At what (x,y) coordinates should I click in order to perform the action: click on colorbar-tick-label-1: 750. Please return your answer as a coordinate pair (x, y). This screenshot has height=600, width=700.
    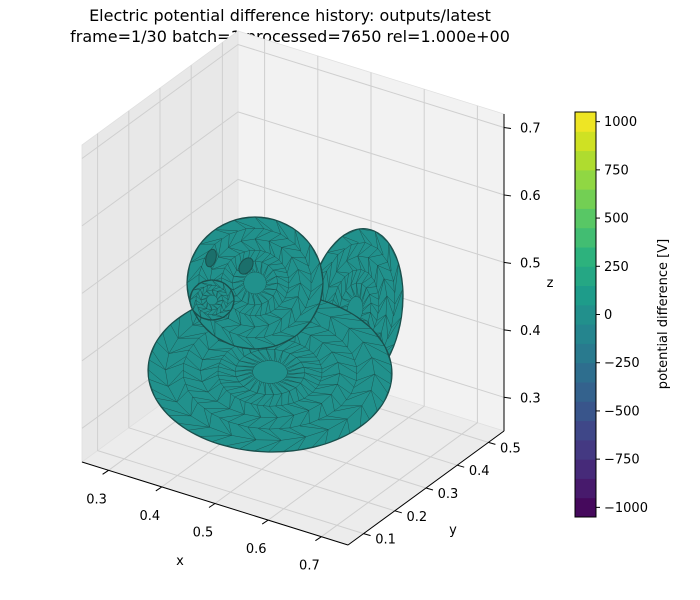
    Looking at the image, I should click on (616, 170).